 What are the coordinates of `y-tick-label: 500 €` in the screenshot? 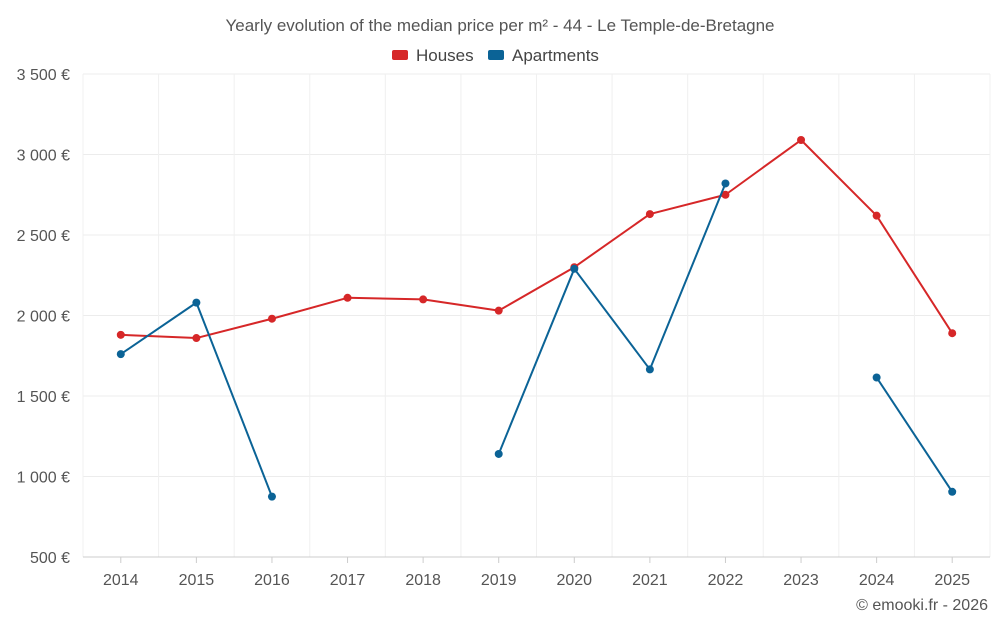 It's located at (50, 558).